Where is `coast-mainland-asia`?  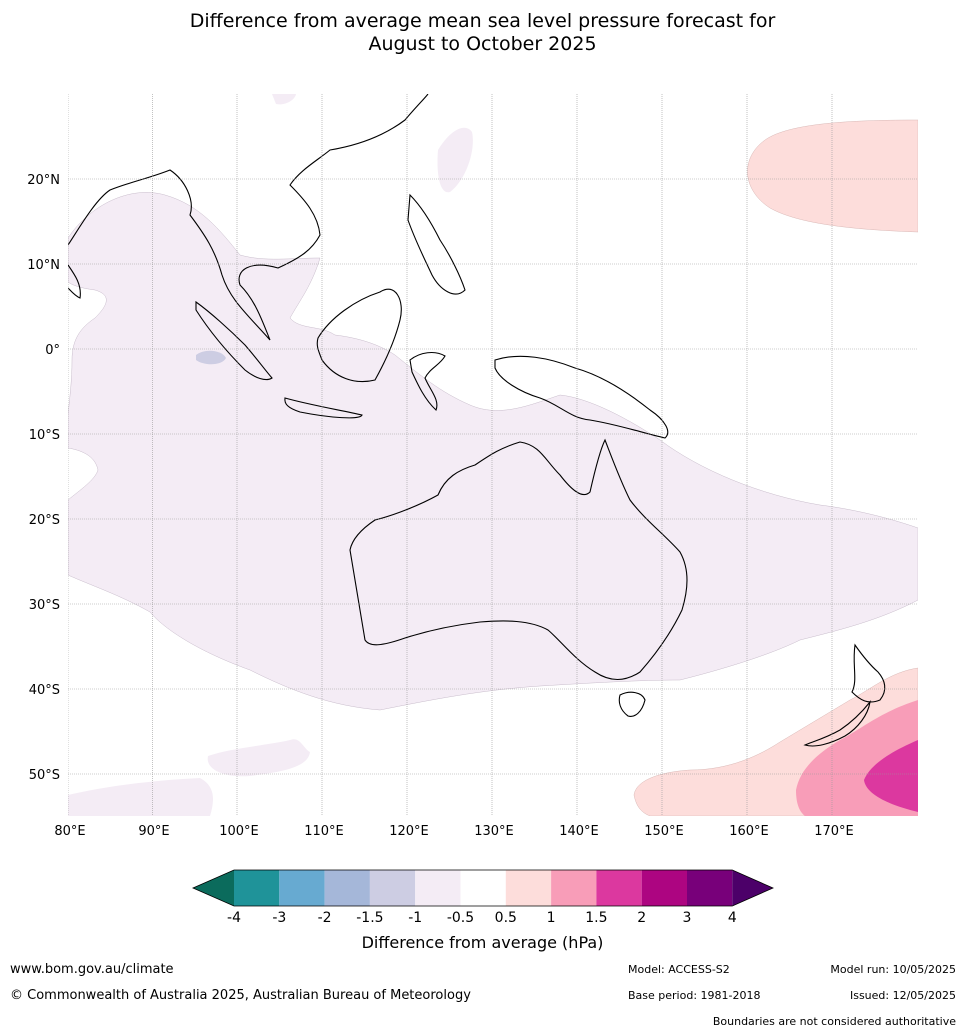
coast-mainland-asia is located at coordinates (248, 217).